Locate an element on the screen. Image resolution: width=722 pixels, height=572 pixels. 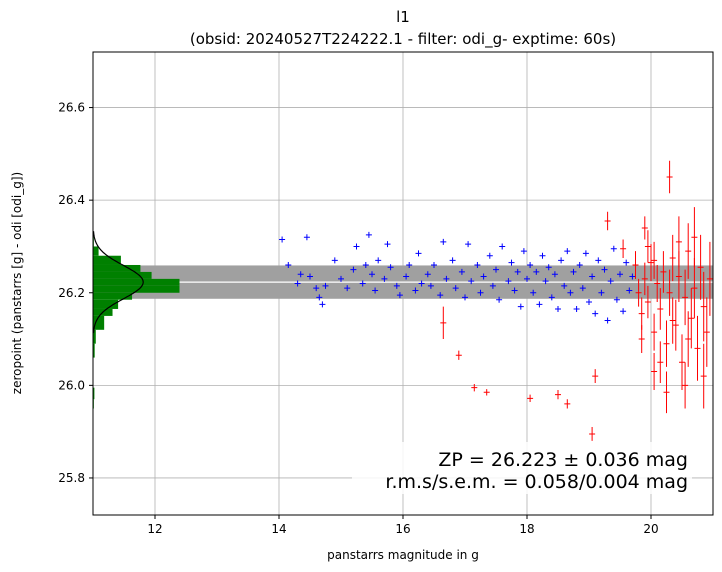
y-tick-label: 26.2 is located at coordinates (71, 293).